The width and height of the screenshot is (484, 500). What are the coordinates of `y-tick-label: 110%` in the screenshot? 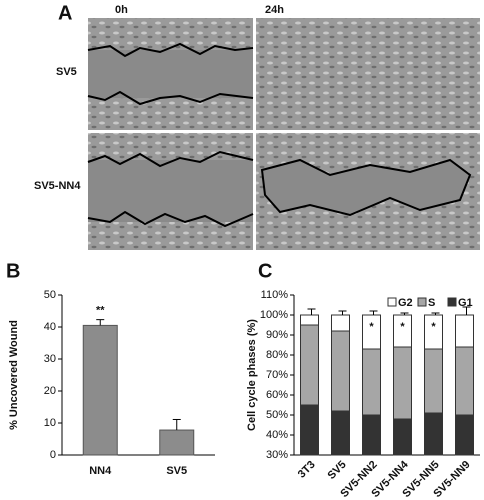 It's located at (275, 295).